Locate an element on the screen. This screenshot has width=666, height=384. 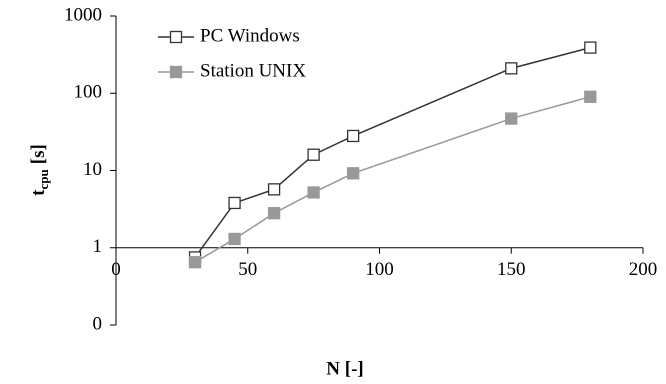
legend-label: PC Windows is located at coordinates (250, 35).